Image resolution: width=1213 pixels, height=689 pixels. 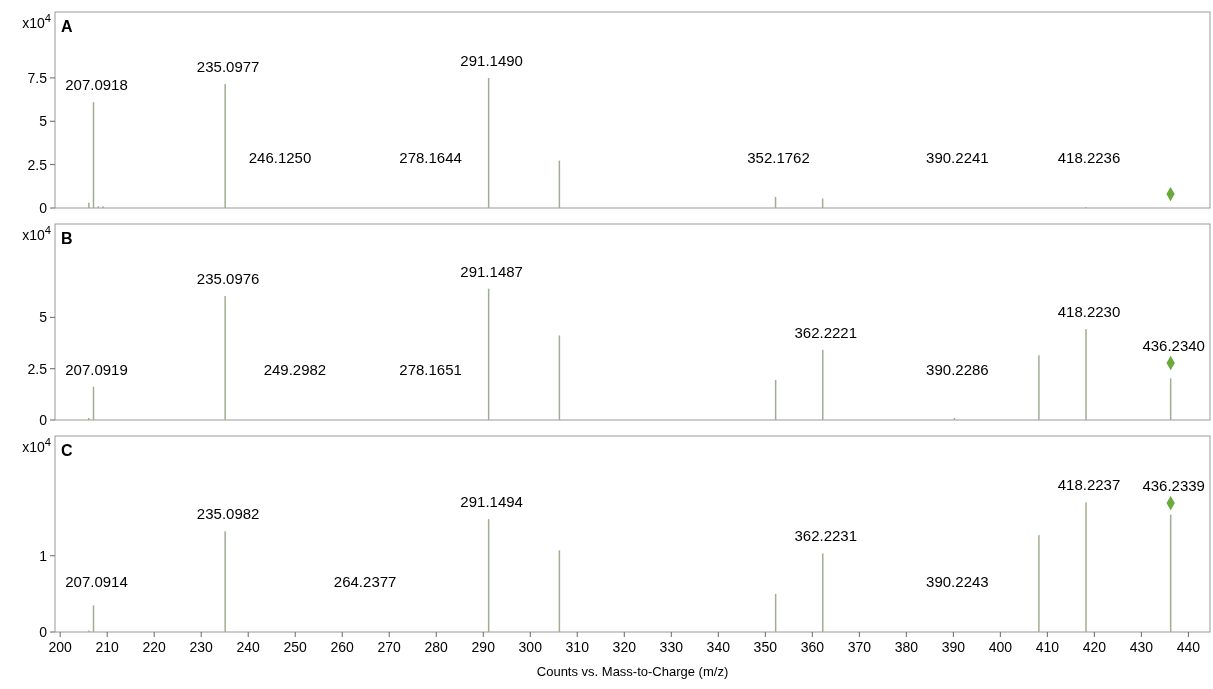 I want to click on x-tick-label: 420, so click(x=1094, y=647).